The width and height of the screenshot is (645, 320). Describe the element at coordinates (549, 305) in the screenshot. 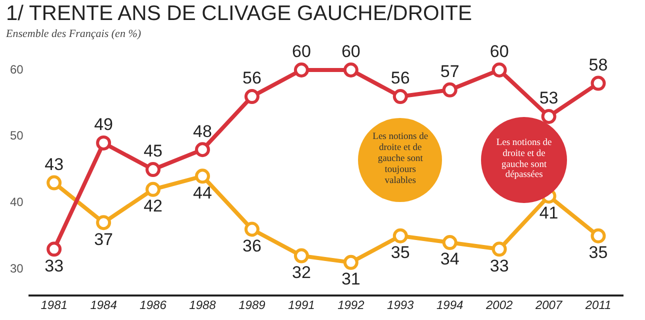

I see `x-tick-label: 2007` at that location.